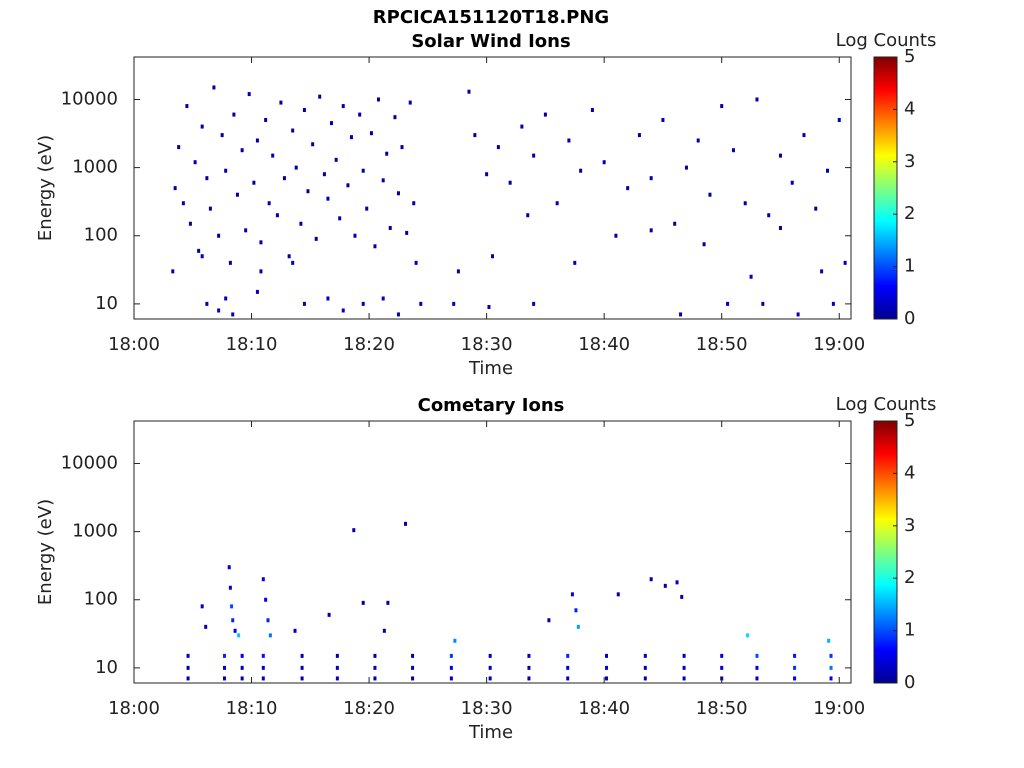  Describe the element at coordinates (252, 708) in the screenshot. I see `x-tick-label: 18:10` at that location.